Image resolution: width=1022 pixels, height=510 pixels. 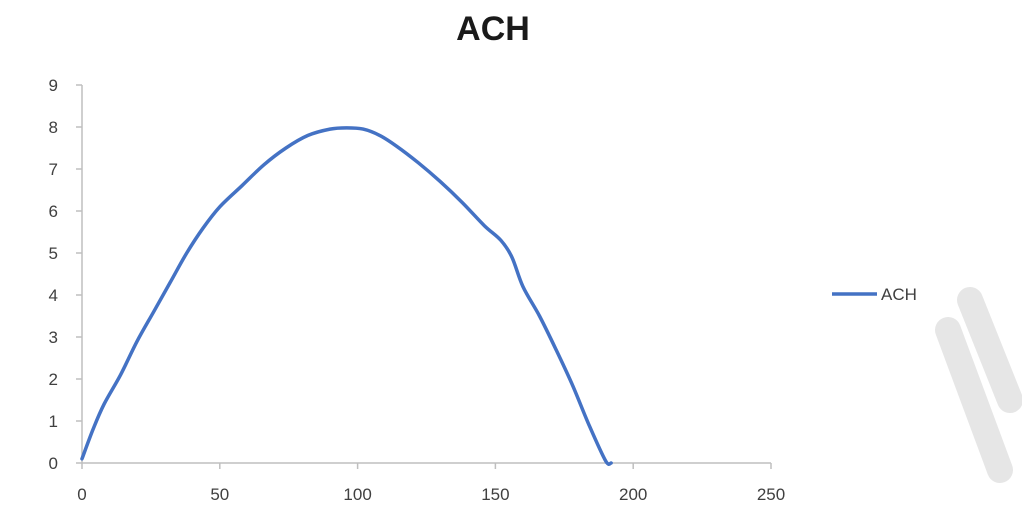 What do you see at coordinates (53, 337) in the screenshot?
I see `y-tick-label: 3` at bounding box center [53, 337].